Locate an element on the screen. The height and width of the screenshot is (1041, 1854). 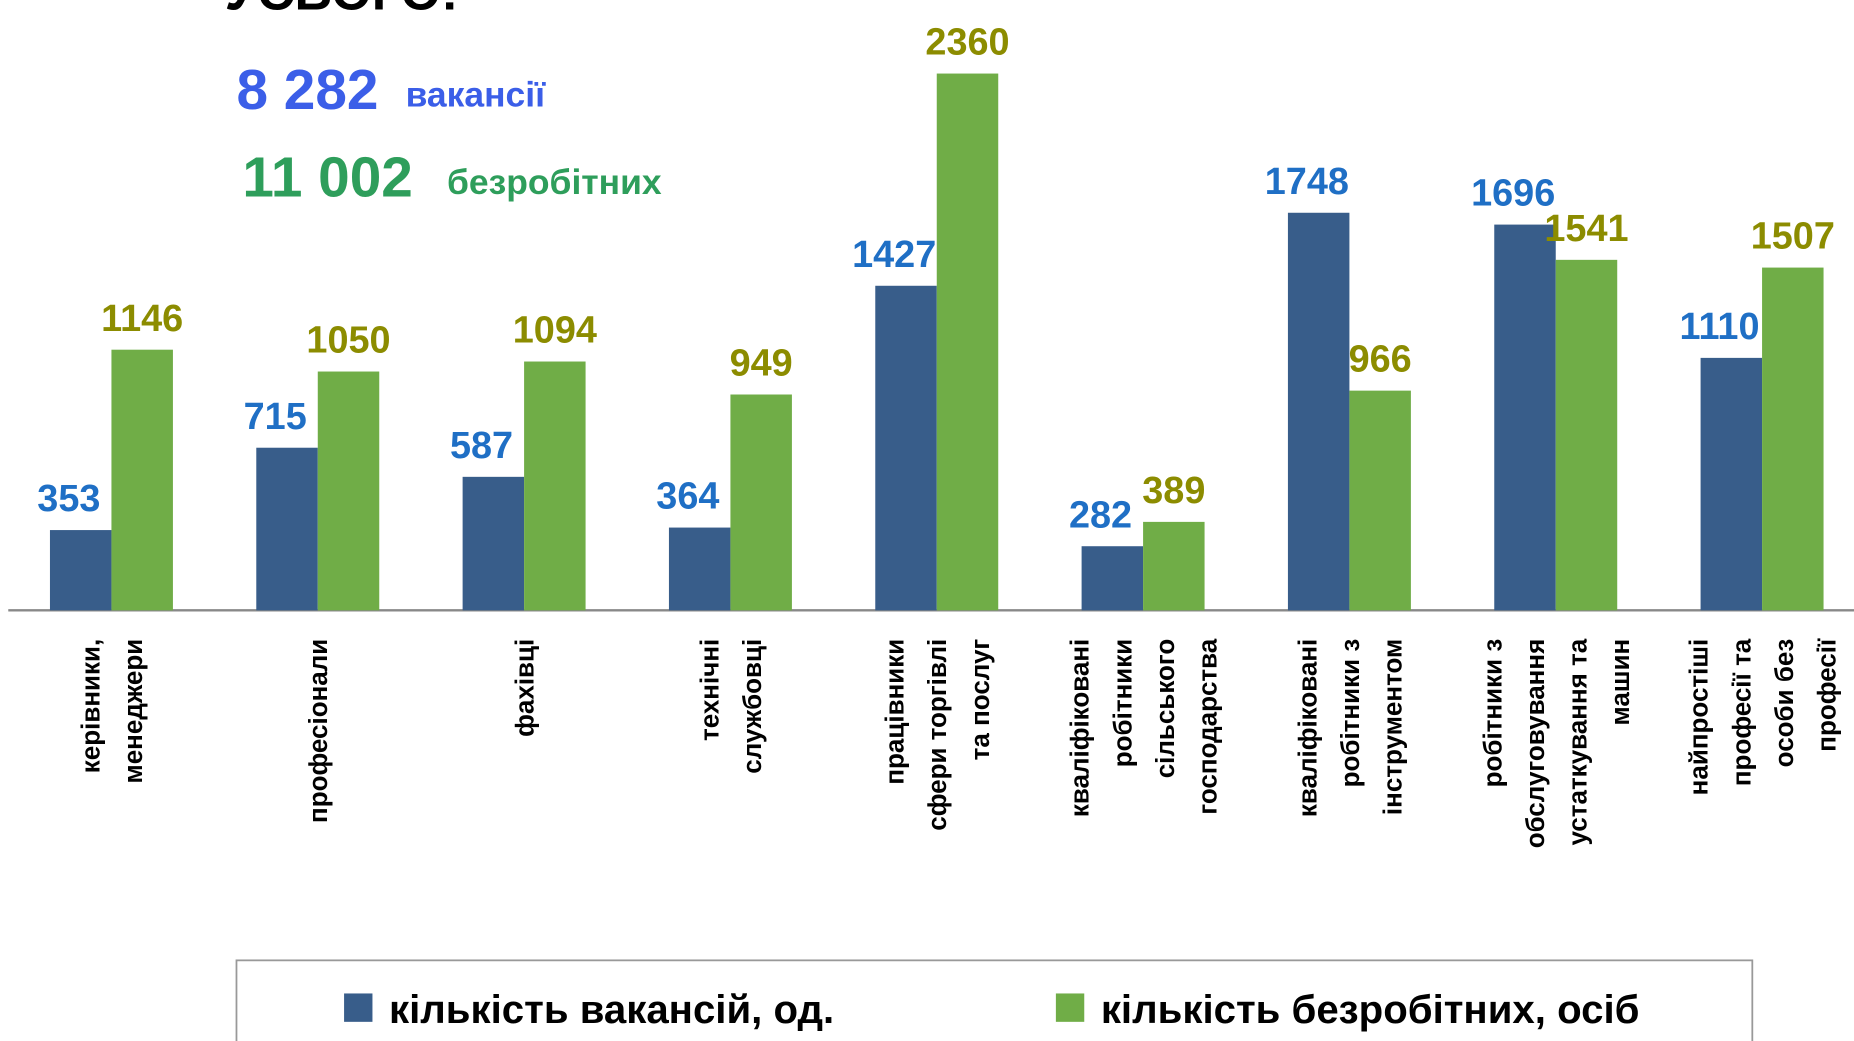
x-tick-label: кваліфіковані робітники з інструментом is located at coordinates (1349, 728).